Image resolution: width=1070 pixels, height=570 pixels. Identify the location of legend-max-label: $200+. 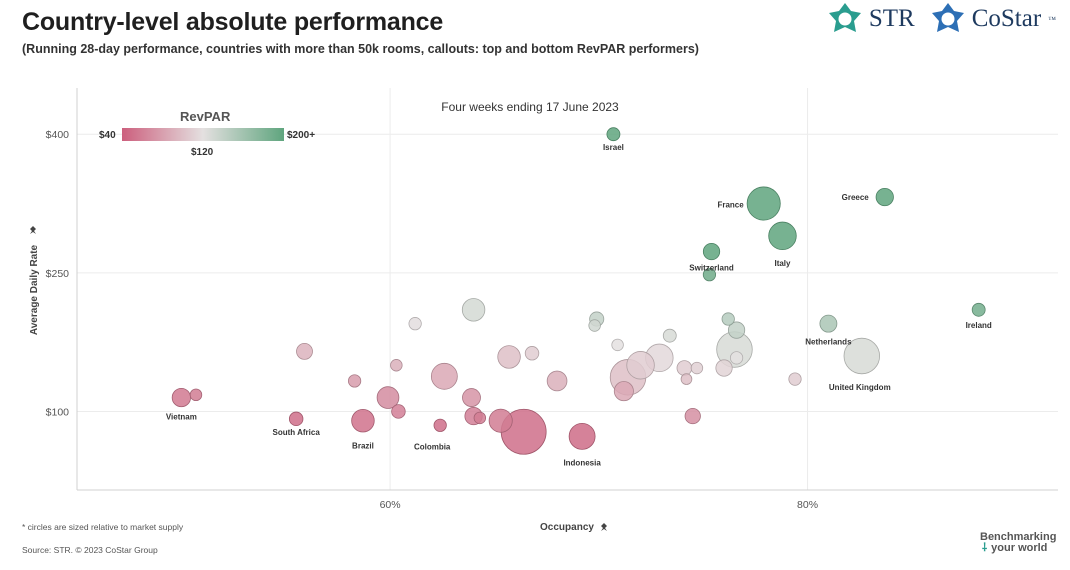
(301, 135).